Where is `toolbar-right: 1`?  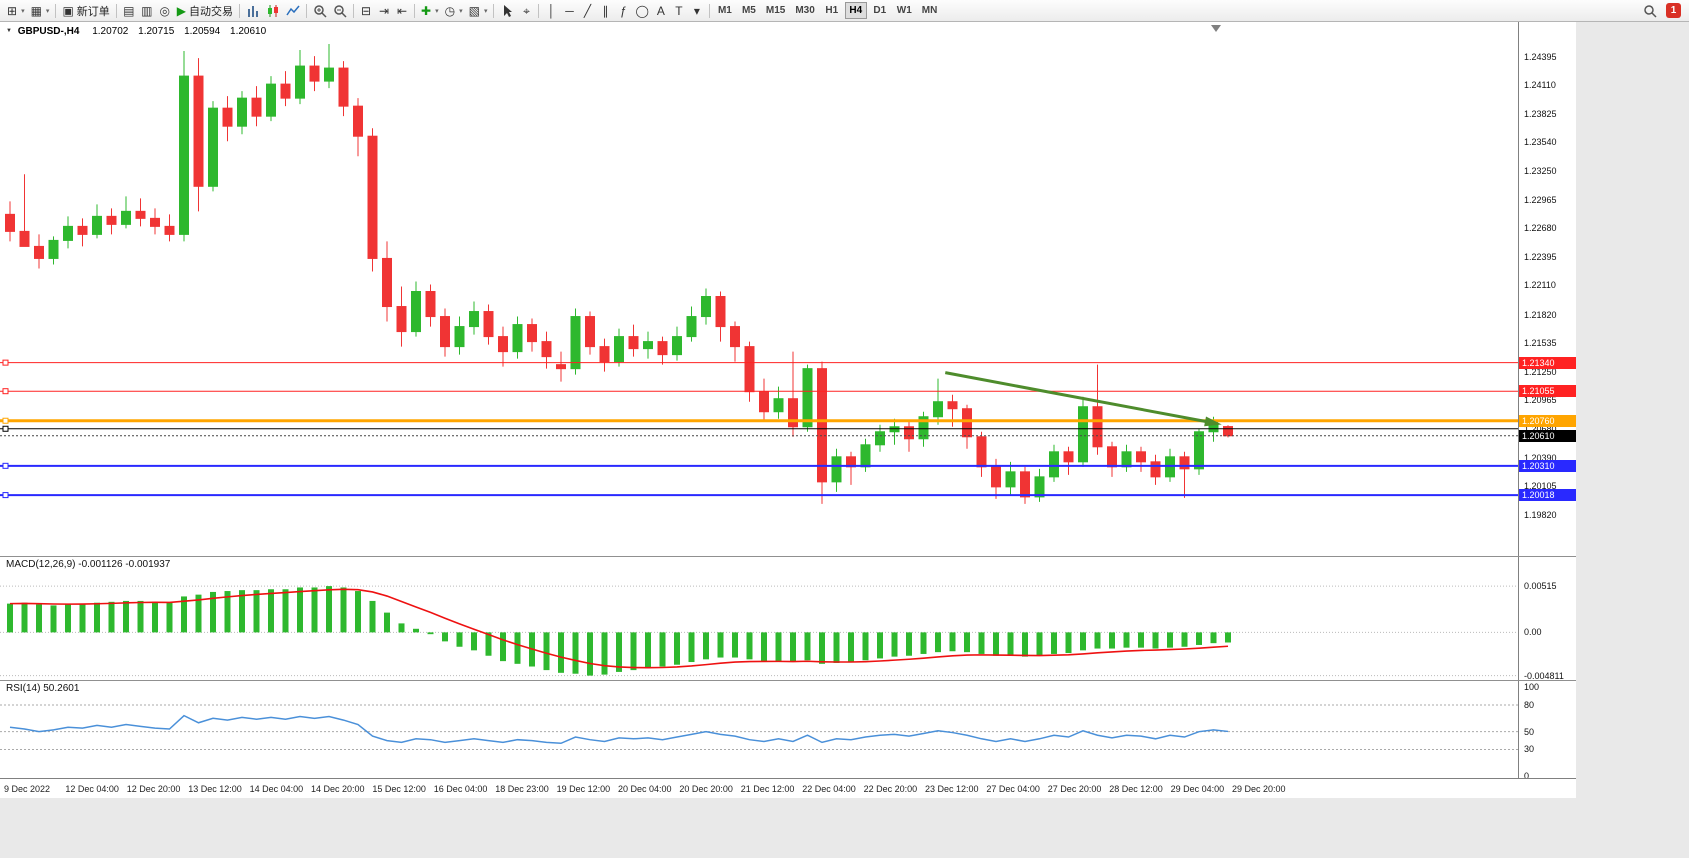
toolbar-right: 1 is located at coordinates (1660, 11).